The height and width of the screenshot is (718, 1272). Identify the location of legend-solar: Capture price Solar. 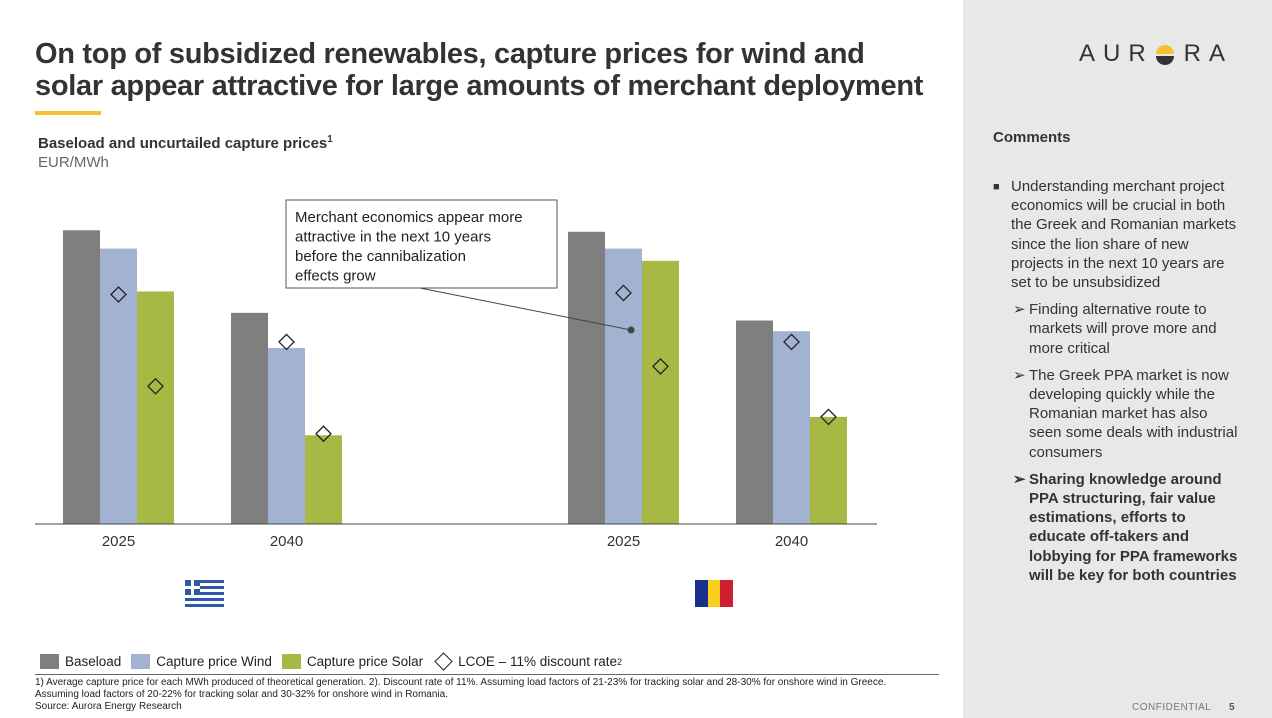
(352, 661).